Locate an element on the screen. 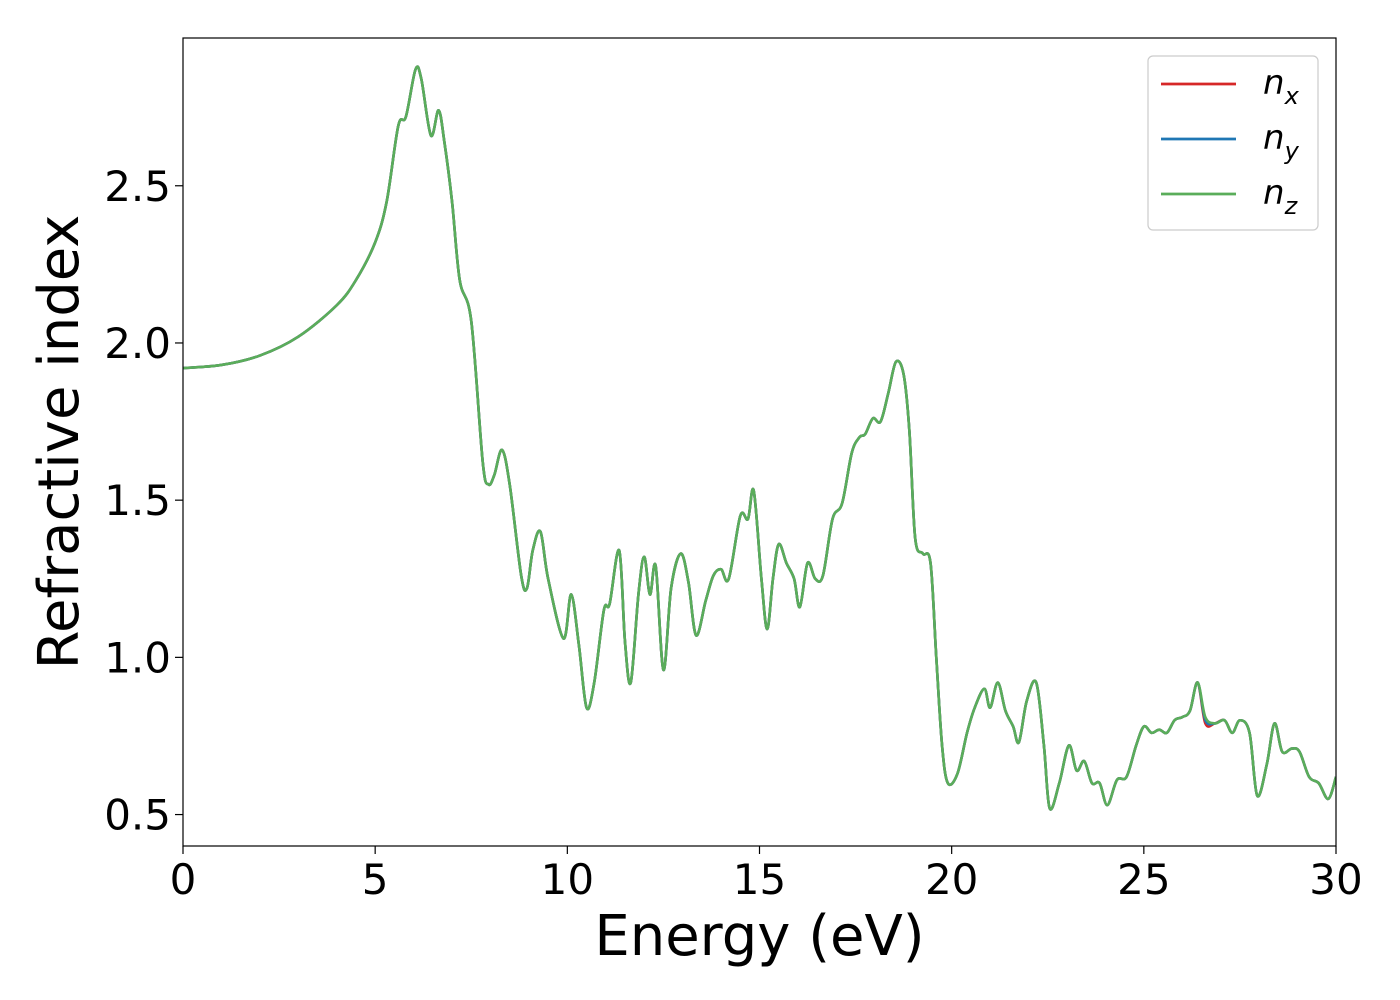 This screenshot has width=1400, height=1000. y-tick-label: 0.5 is located at coordinates (137, 815).